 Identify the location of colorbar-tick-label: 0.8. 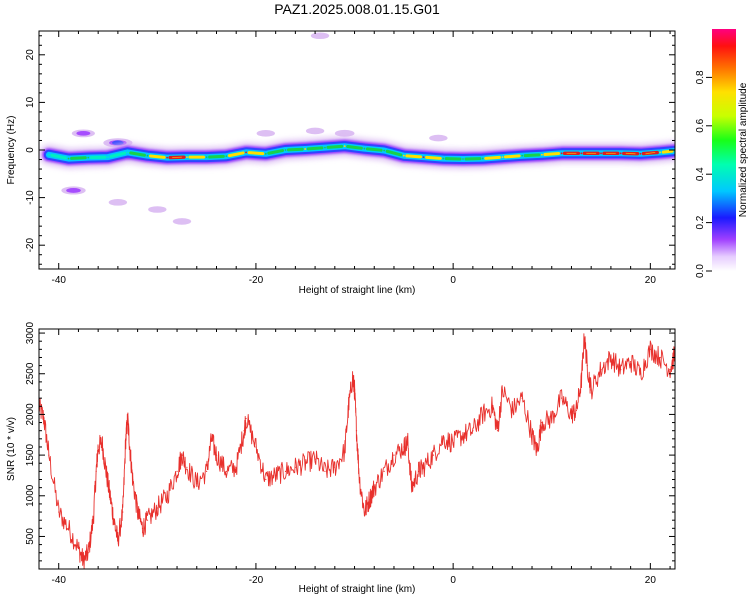
(700, 77).